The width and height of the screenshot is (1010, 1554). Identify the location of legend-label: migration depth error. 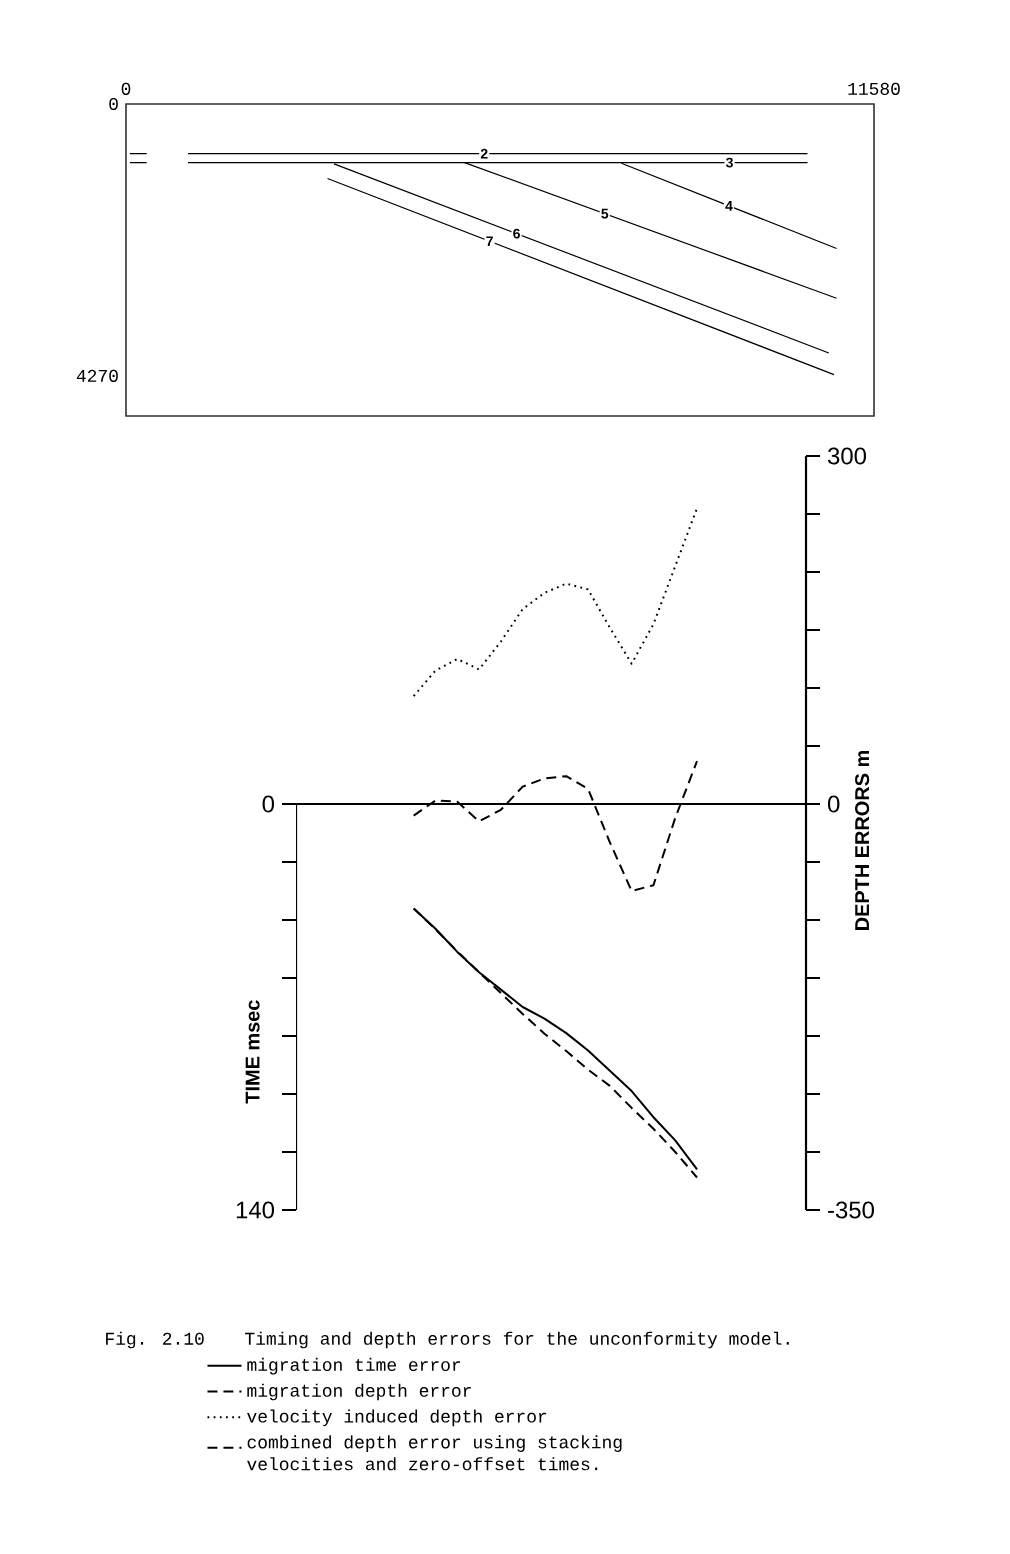
(359, 1392).